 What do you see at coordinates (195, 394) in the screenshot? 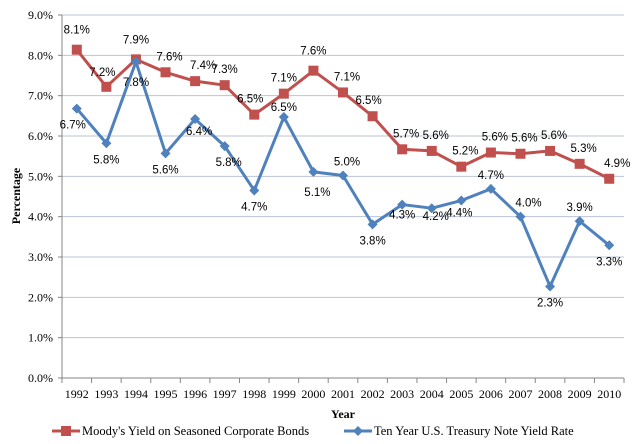
I see `x-tick-label: 1996` at bounding box center [195, 394].